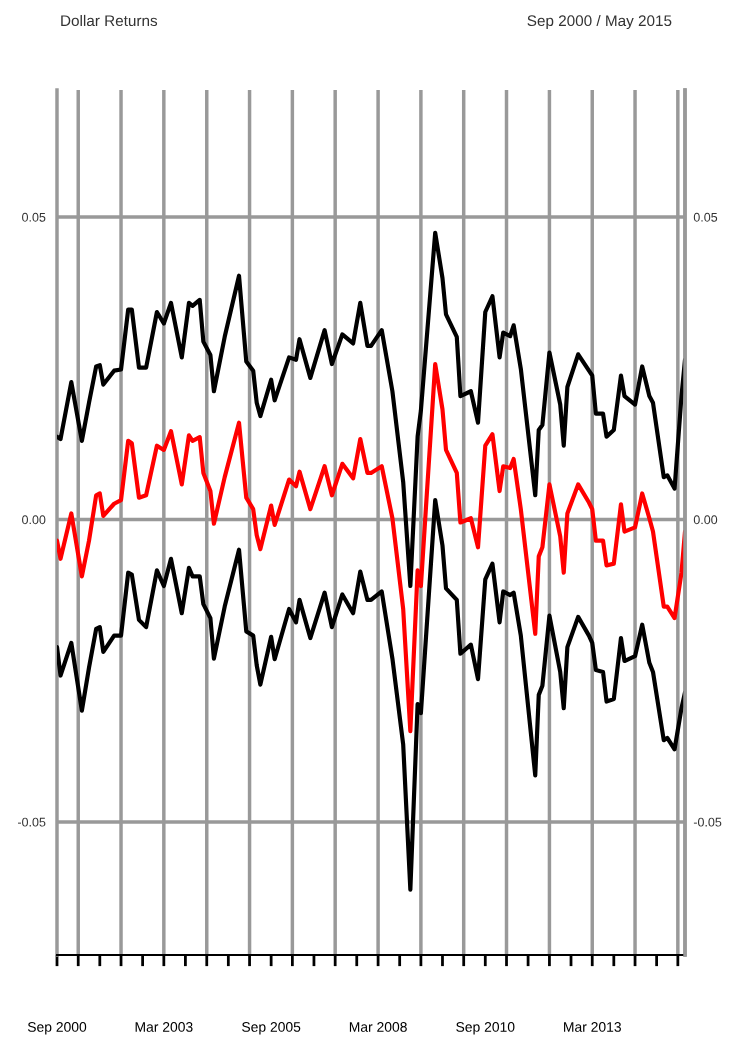 The width and height of the screenshot is (733, 1057). I want to click on y2-tick-label: 0.00, so click(705, 520).